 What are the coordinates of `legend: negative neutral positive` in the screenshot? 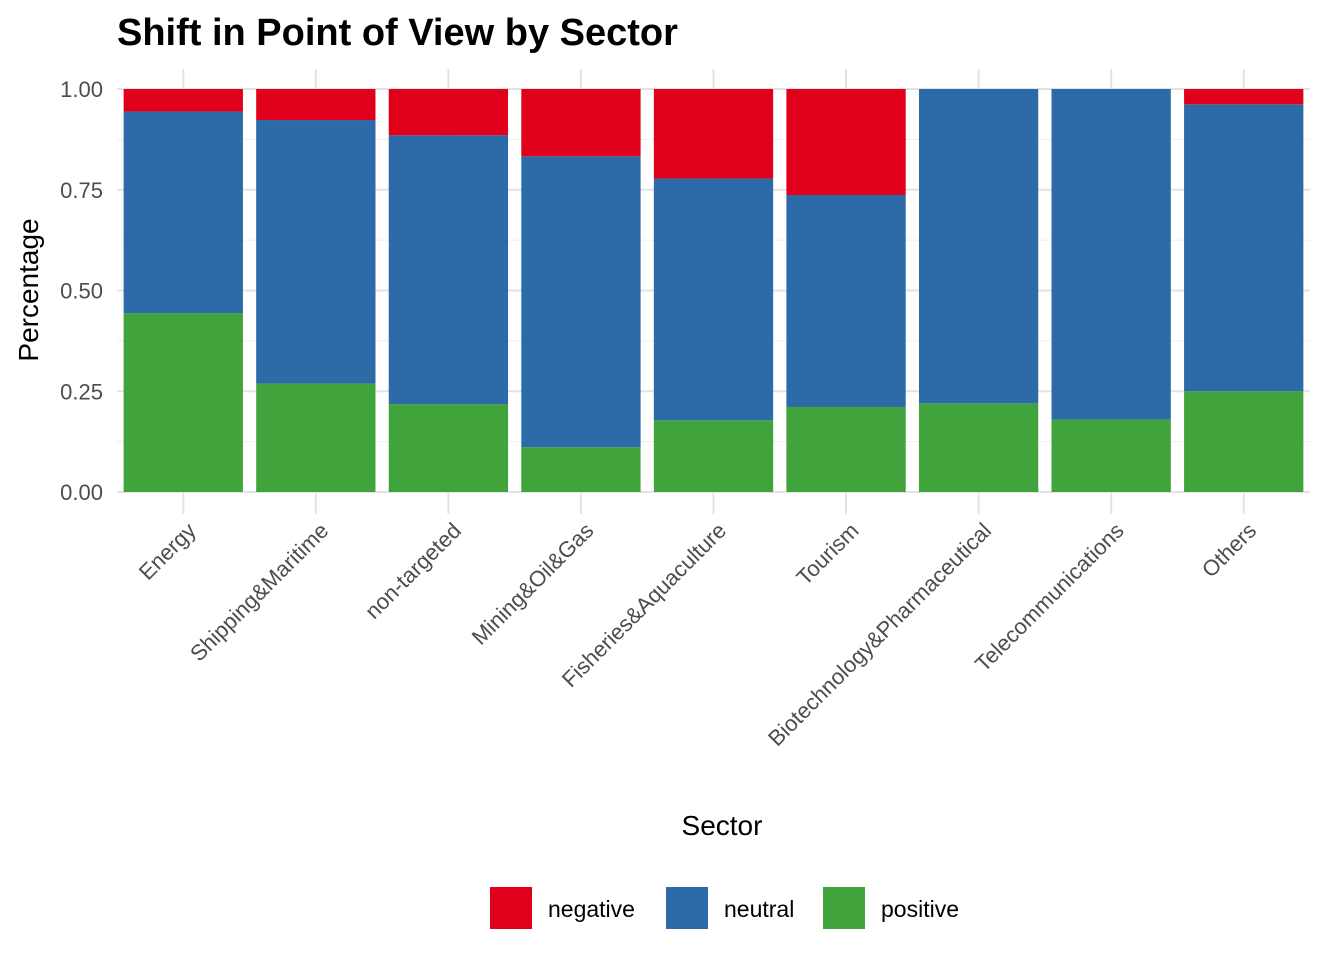 It's located at (724, 908).